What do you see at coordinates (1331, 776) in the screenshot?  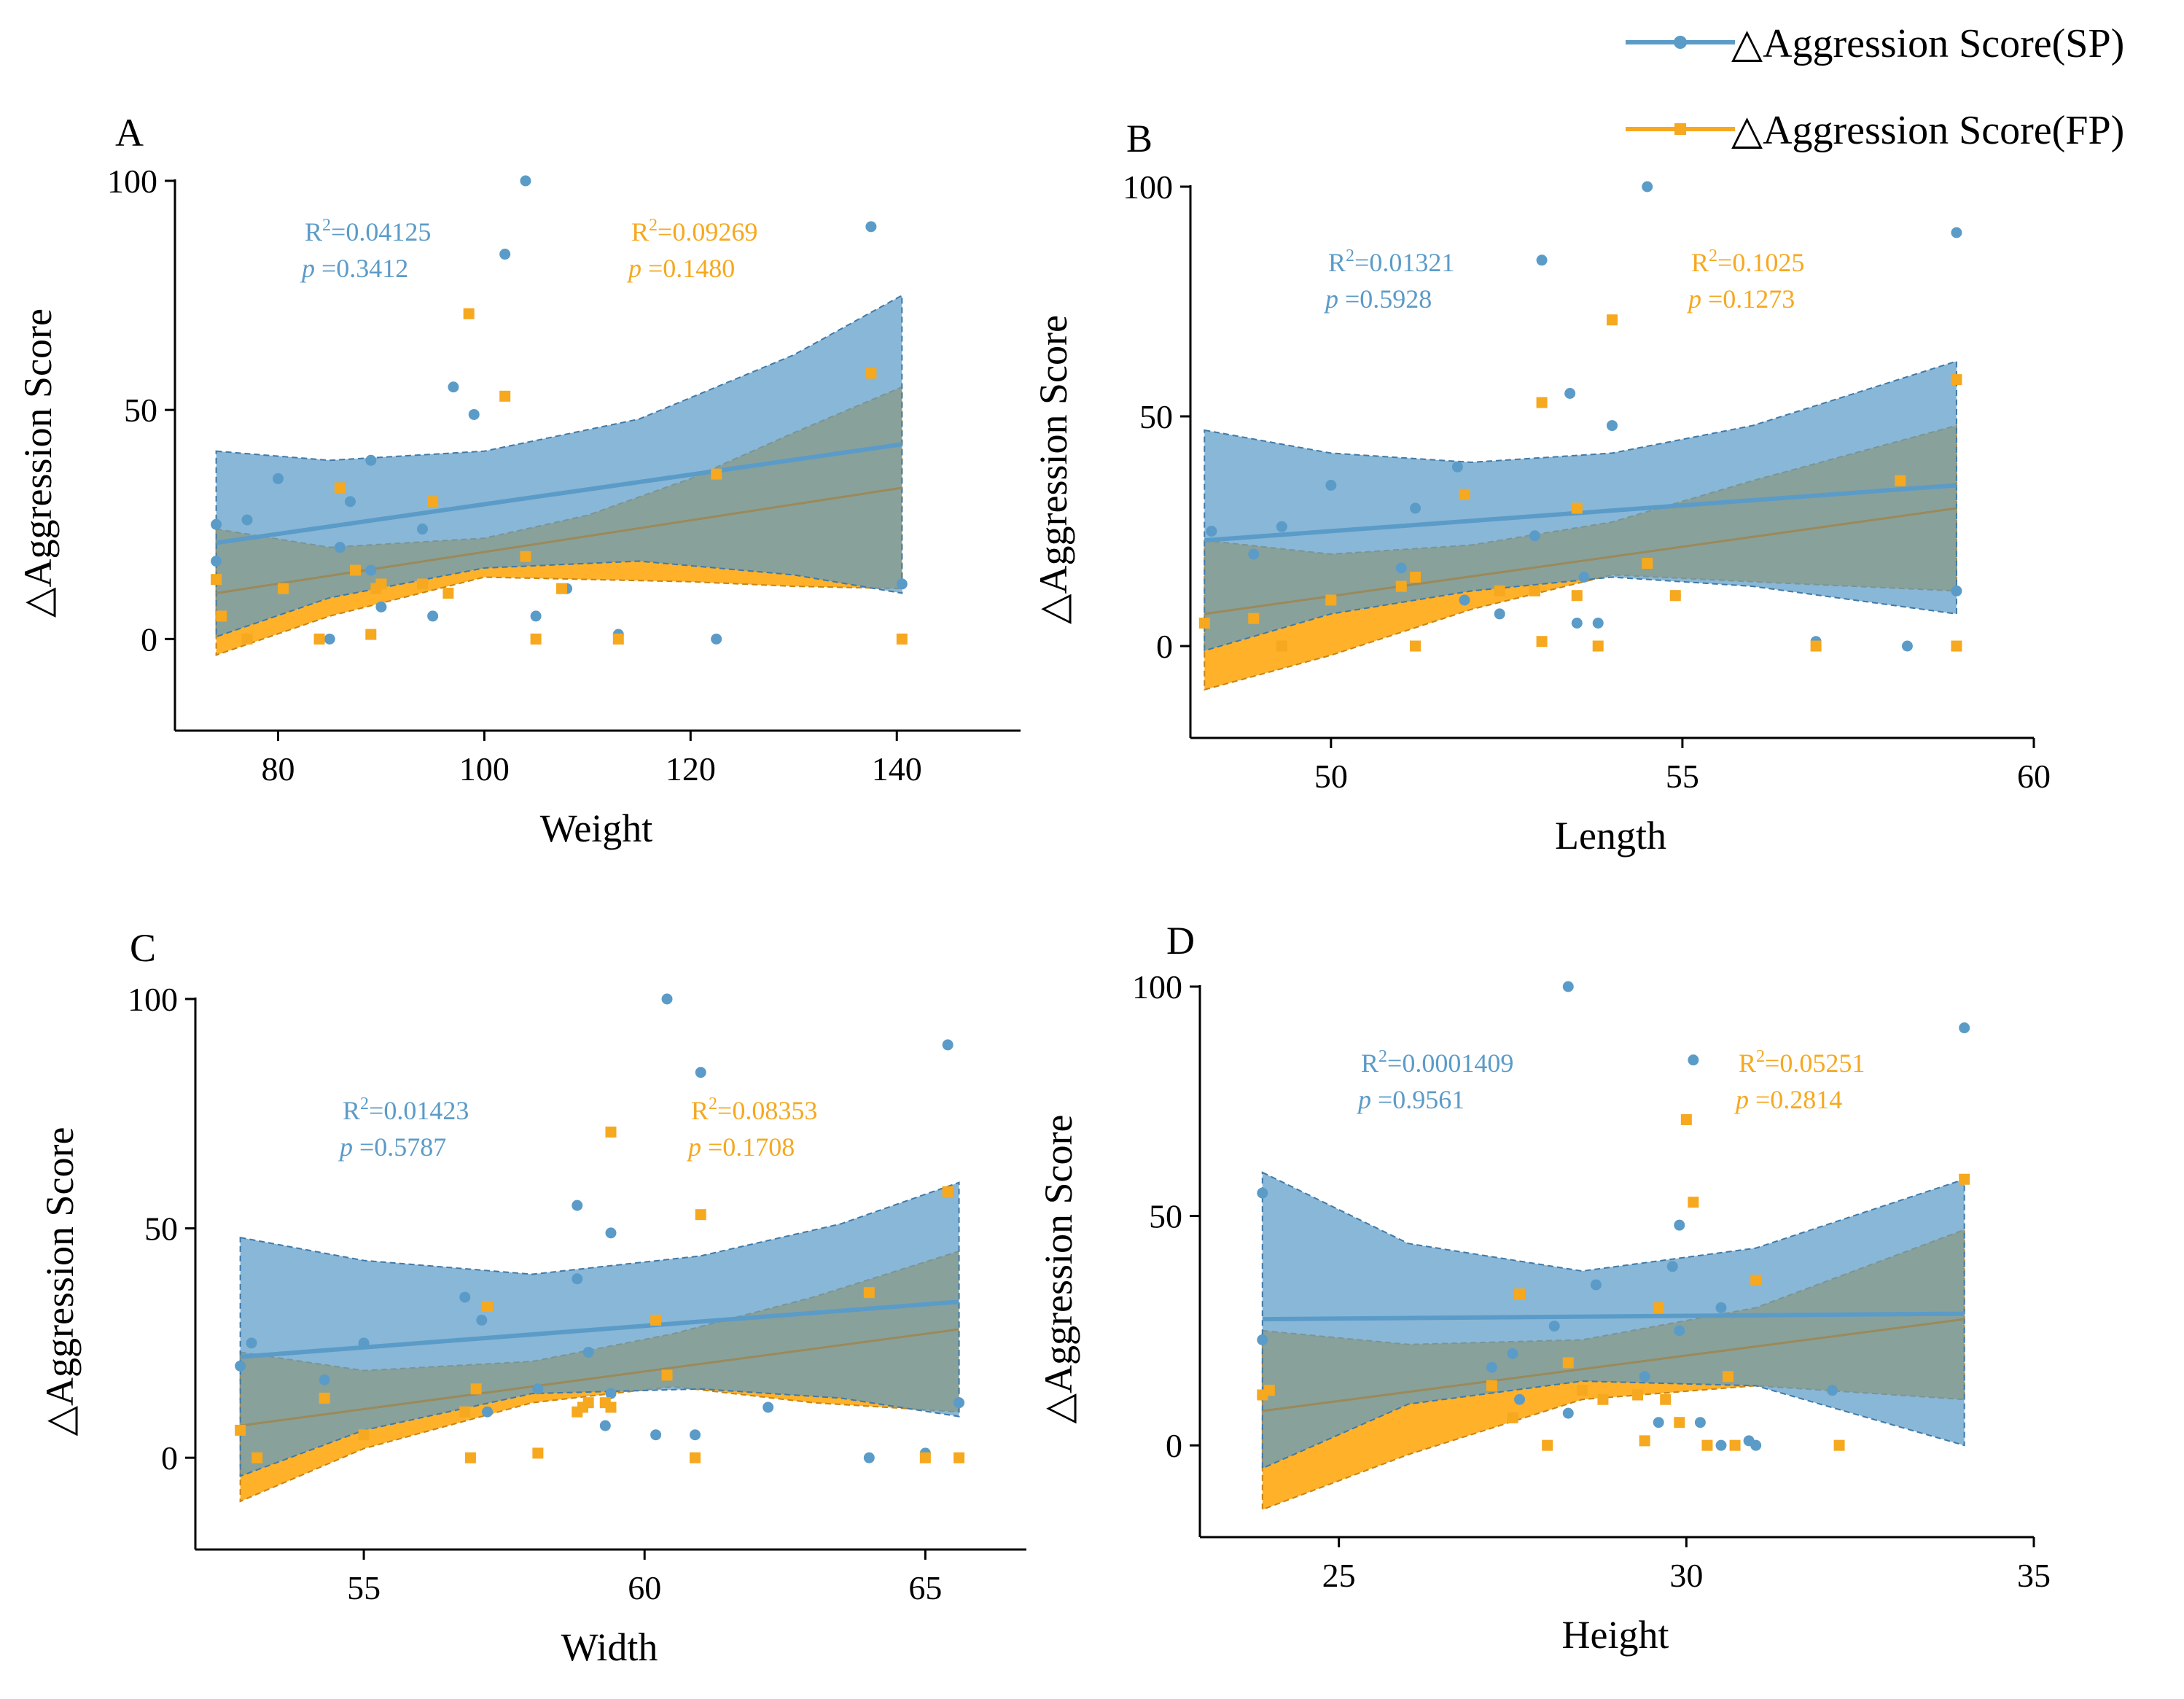 I see `x-tick-label: 50` at bounding box center [1331, 776].